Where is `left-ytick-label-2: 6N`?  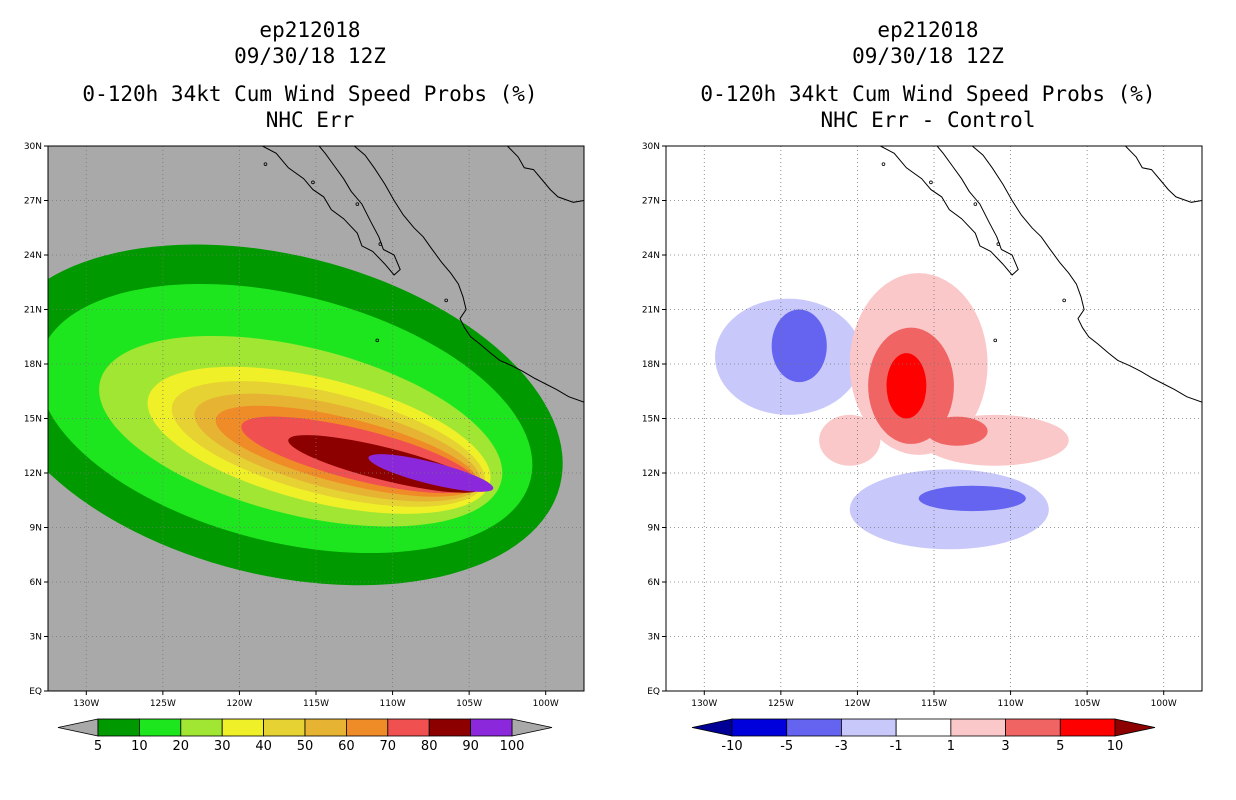 left-ytick-label-2: 6N is located at coordinates (36, 583).